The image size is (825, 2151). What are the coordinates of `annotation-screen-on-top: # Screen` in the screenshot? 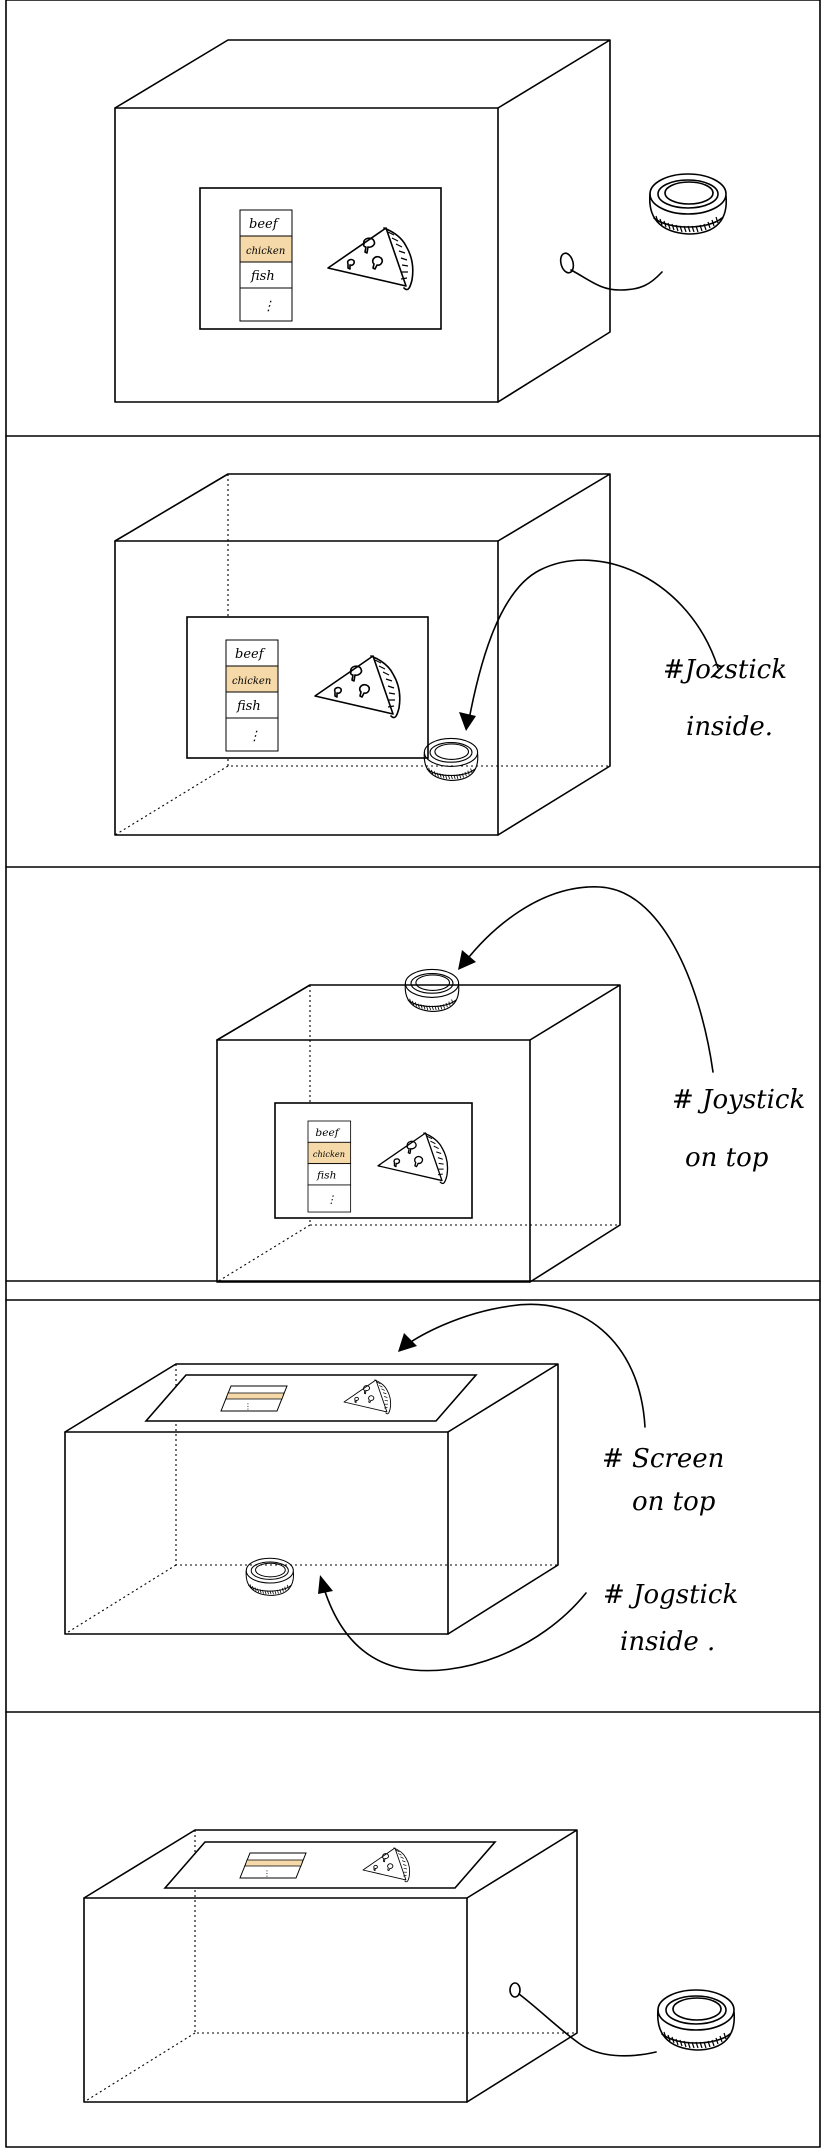 It's located at (663, 1459).